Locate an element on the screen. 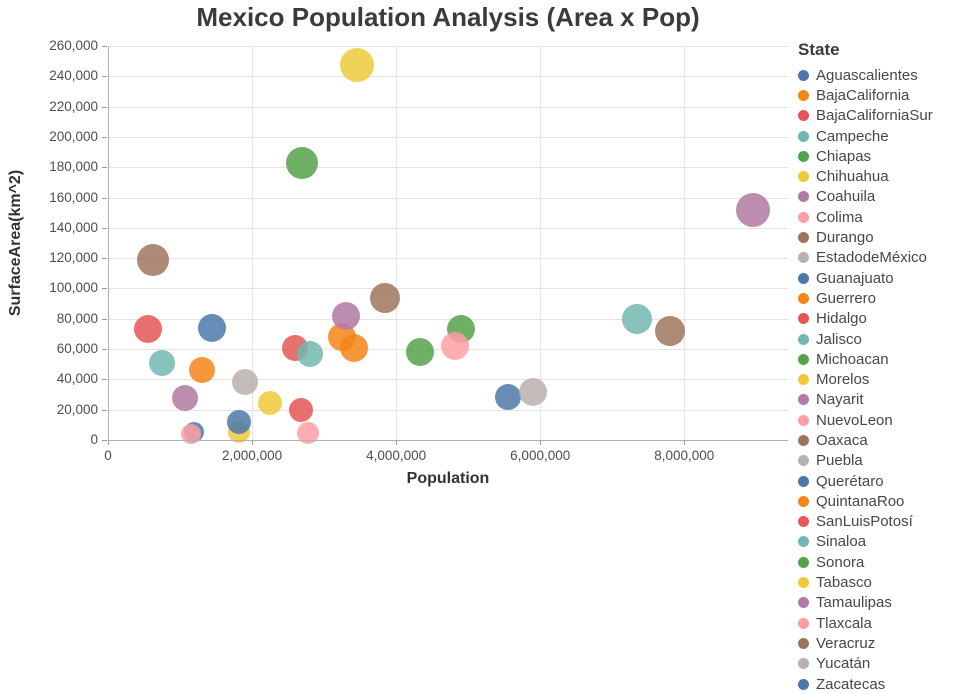 This screenshot has height=694, width=960. bubble-Veracruz is located at coordinates (669, 330).